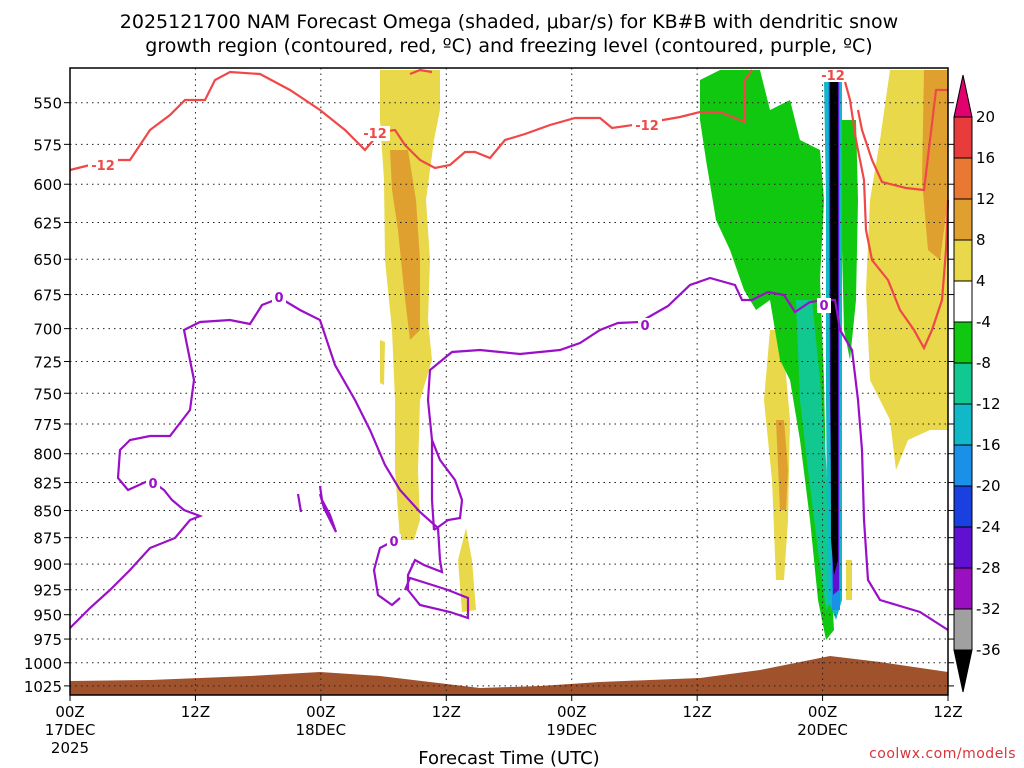  What do you see at coordinates (985, 199) in the screenshot?
I see `colorbar-label: 12` at bounding box center [985, 199].